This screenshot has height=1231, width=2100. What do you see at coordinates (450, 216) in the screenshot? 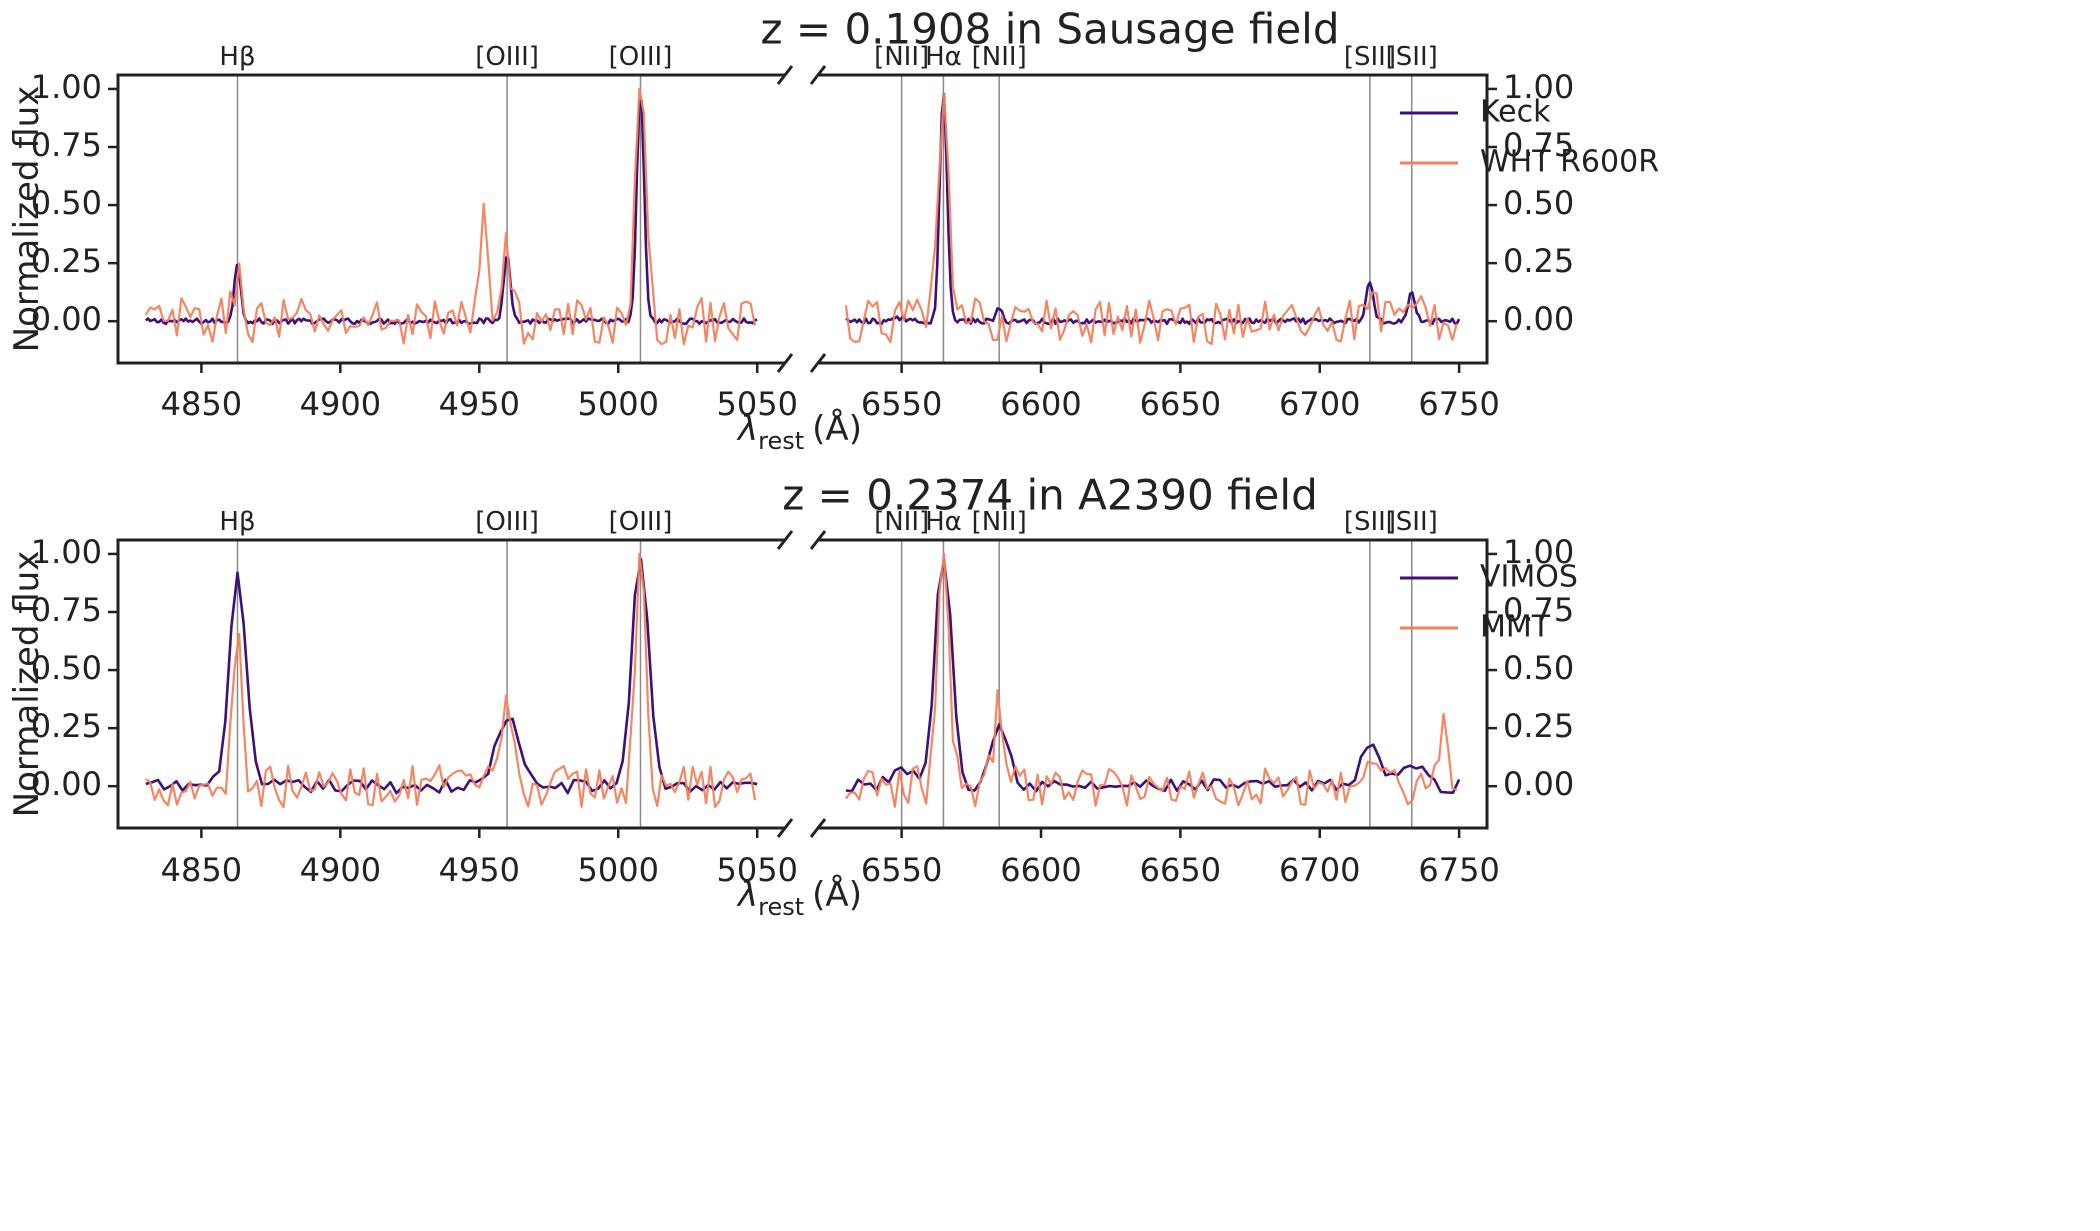
I see `spectrum-wht-r600r-left` at bounding box center [450, 216].